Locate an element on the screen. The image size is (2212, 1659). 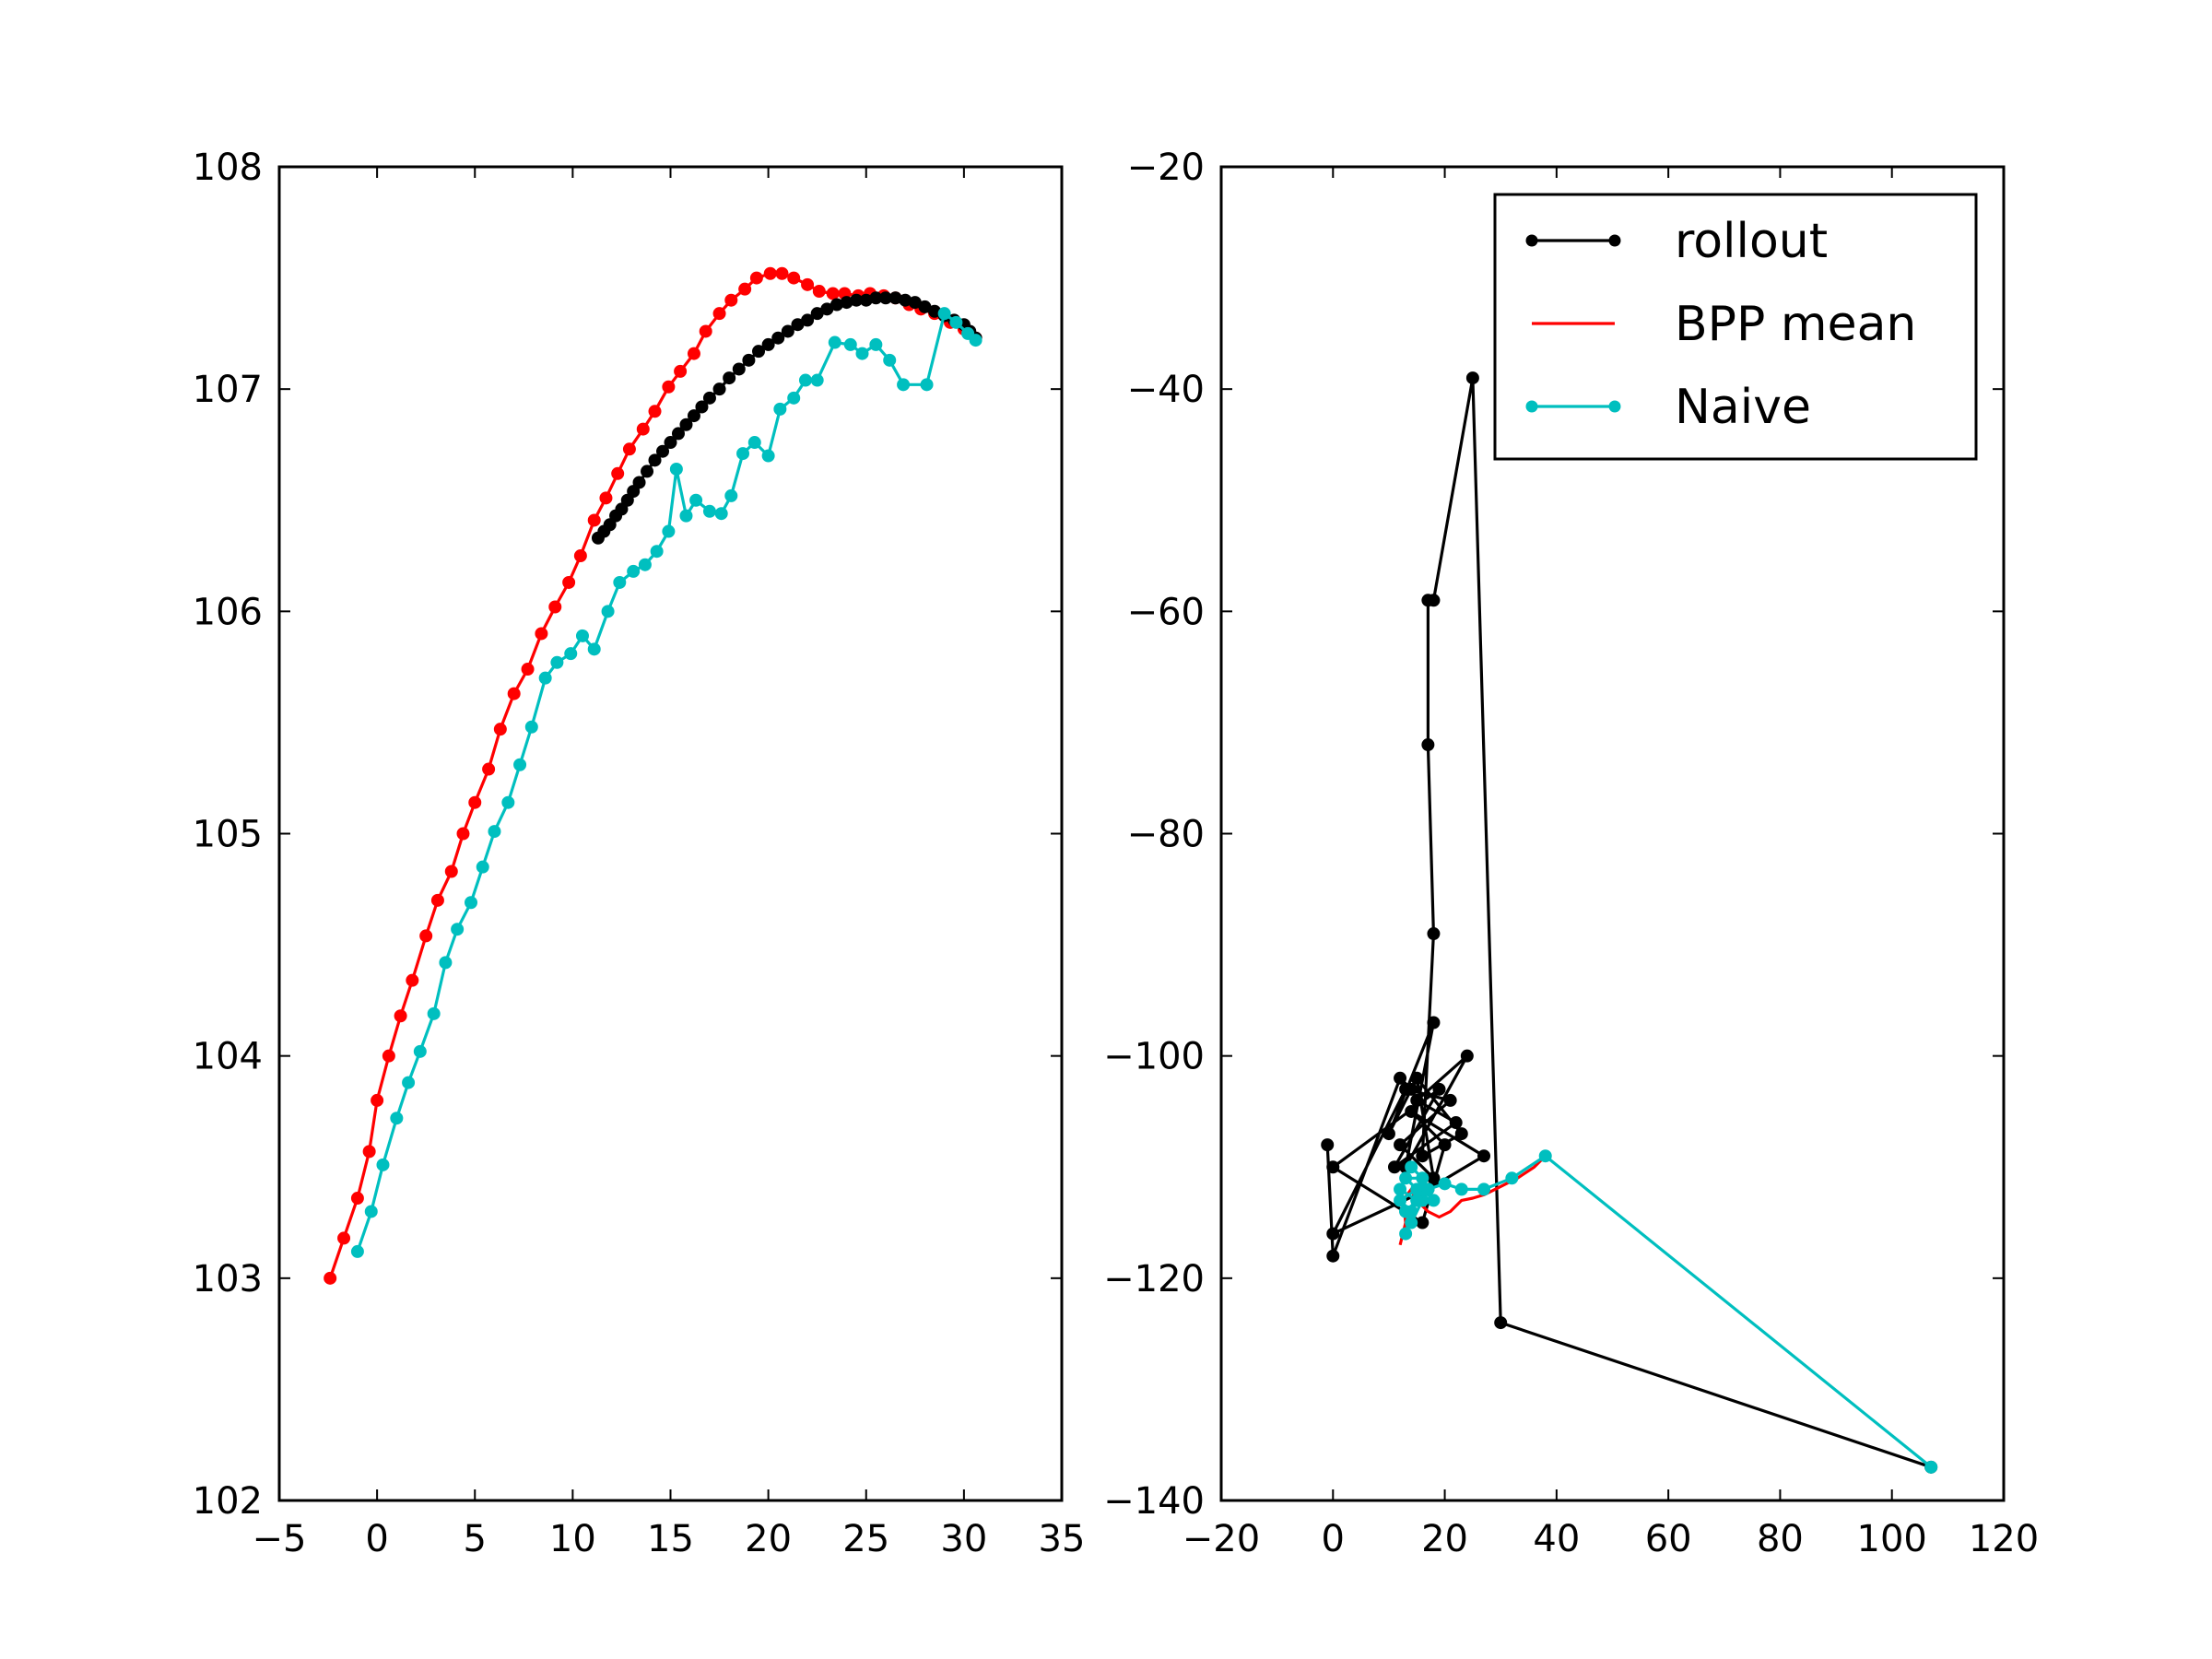
x-tick-label: 25 is located at coordinates (865, 1539).